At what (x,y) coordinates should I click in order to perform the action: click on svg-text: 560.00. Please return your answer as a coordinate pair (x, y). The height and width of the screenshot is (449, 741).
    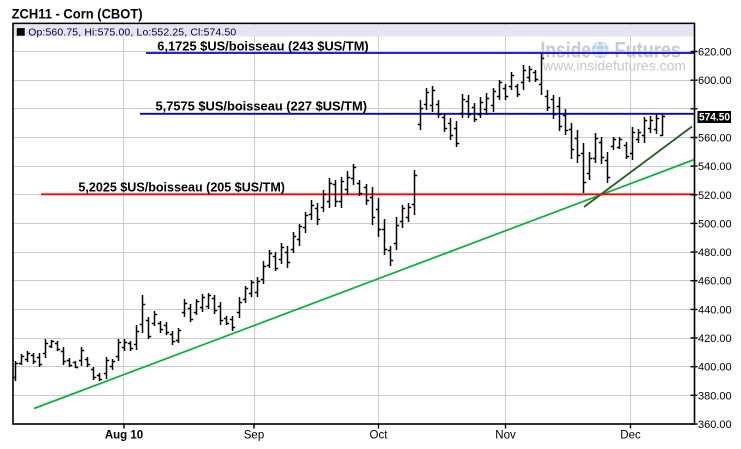
    Looking at the image, I should click on (715, 139).